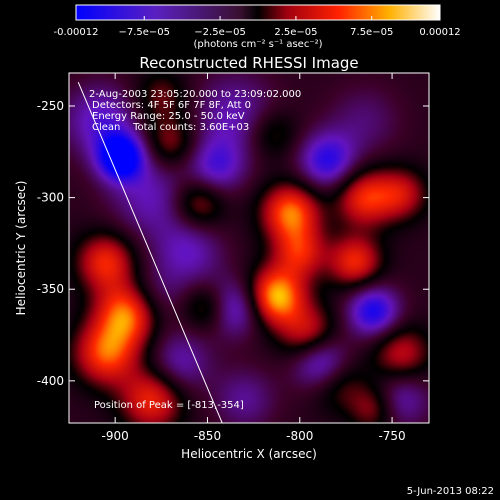  Describe the element at coordinates (50, 106) in the screenshot. I see `y-tick-label: -250` at that location.